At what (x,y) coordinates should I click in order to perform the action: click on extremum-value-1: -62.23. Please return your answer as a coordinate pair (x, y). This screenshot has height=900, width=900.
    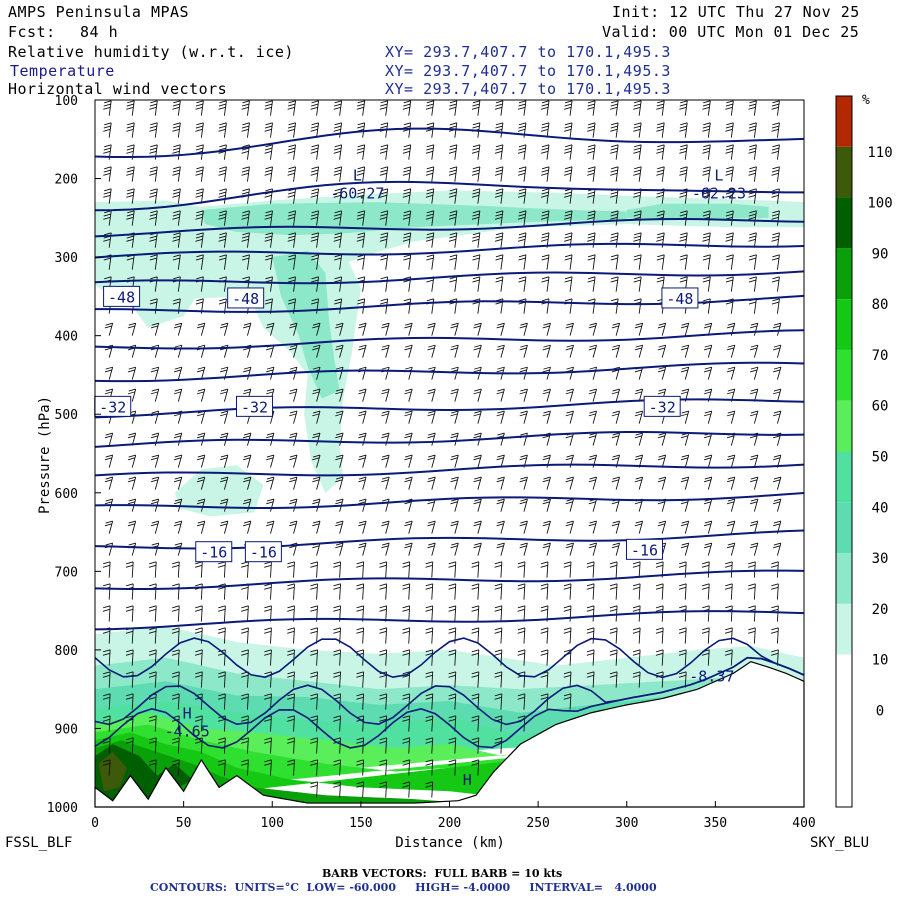
    Looking at the image, I should click on (719, 193).